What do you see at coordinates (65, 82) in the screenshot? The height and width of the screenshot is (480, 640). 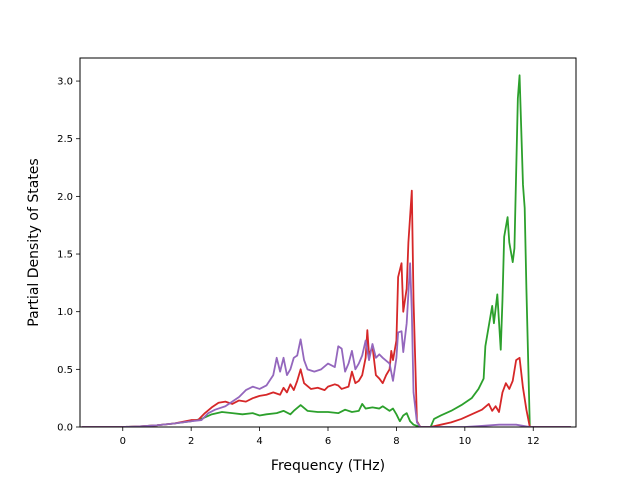 I see `y-tick-label: 3.0` at bounding box center [65, 82].